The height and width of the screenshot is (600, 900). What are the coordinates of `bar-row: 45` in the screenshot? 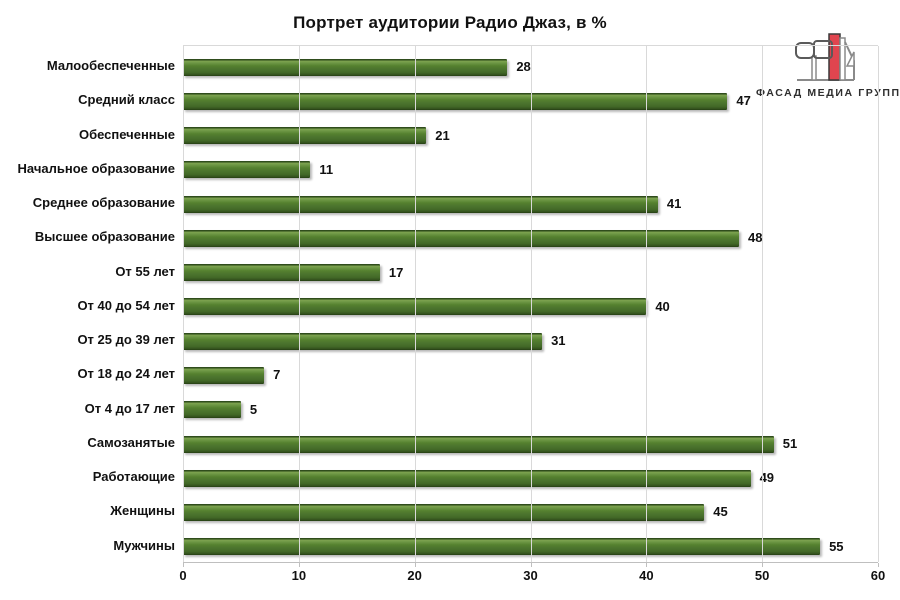 It's located at (530, 512).